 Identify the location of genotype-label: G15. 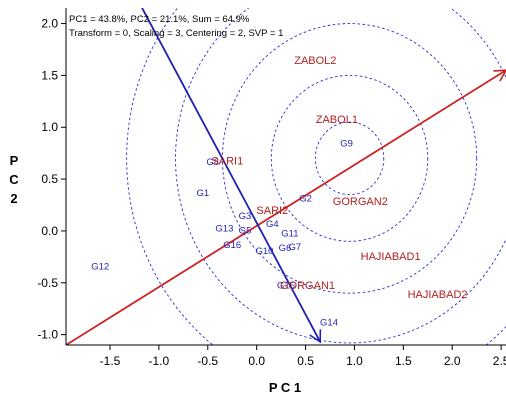
(286, 285).